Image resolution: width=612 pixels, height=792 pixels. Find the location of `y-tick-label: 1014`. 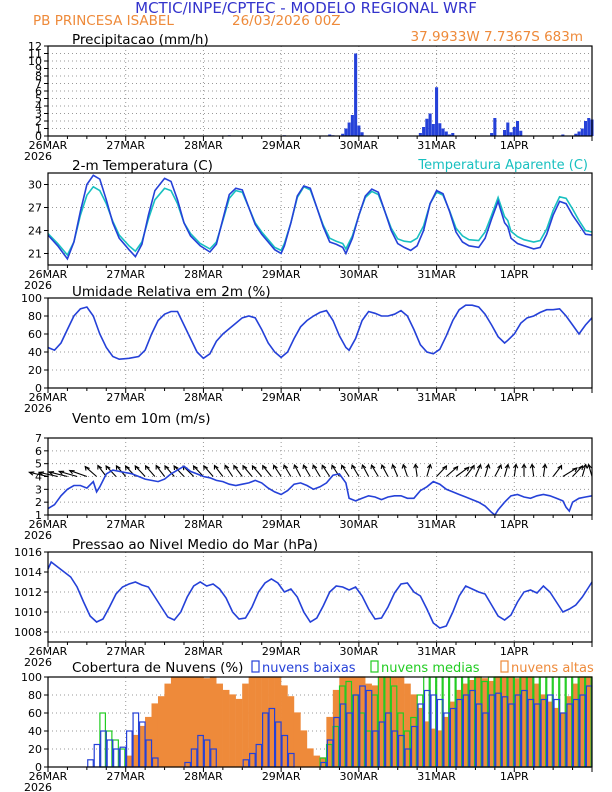

y-tick-label: 1014 is located at coordinates (28, 572).